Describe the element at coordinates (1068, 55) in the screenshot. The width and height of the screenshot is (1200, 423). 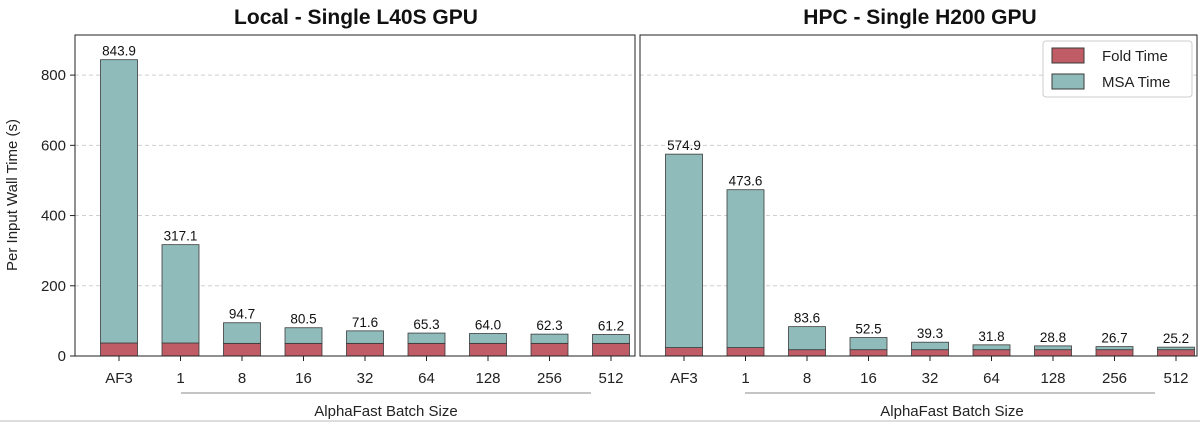
I see `legend-swatch-fold` at that location.